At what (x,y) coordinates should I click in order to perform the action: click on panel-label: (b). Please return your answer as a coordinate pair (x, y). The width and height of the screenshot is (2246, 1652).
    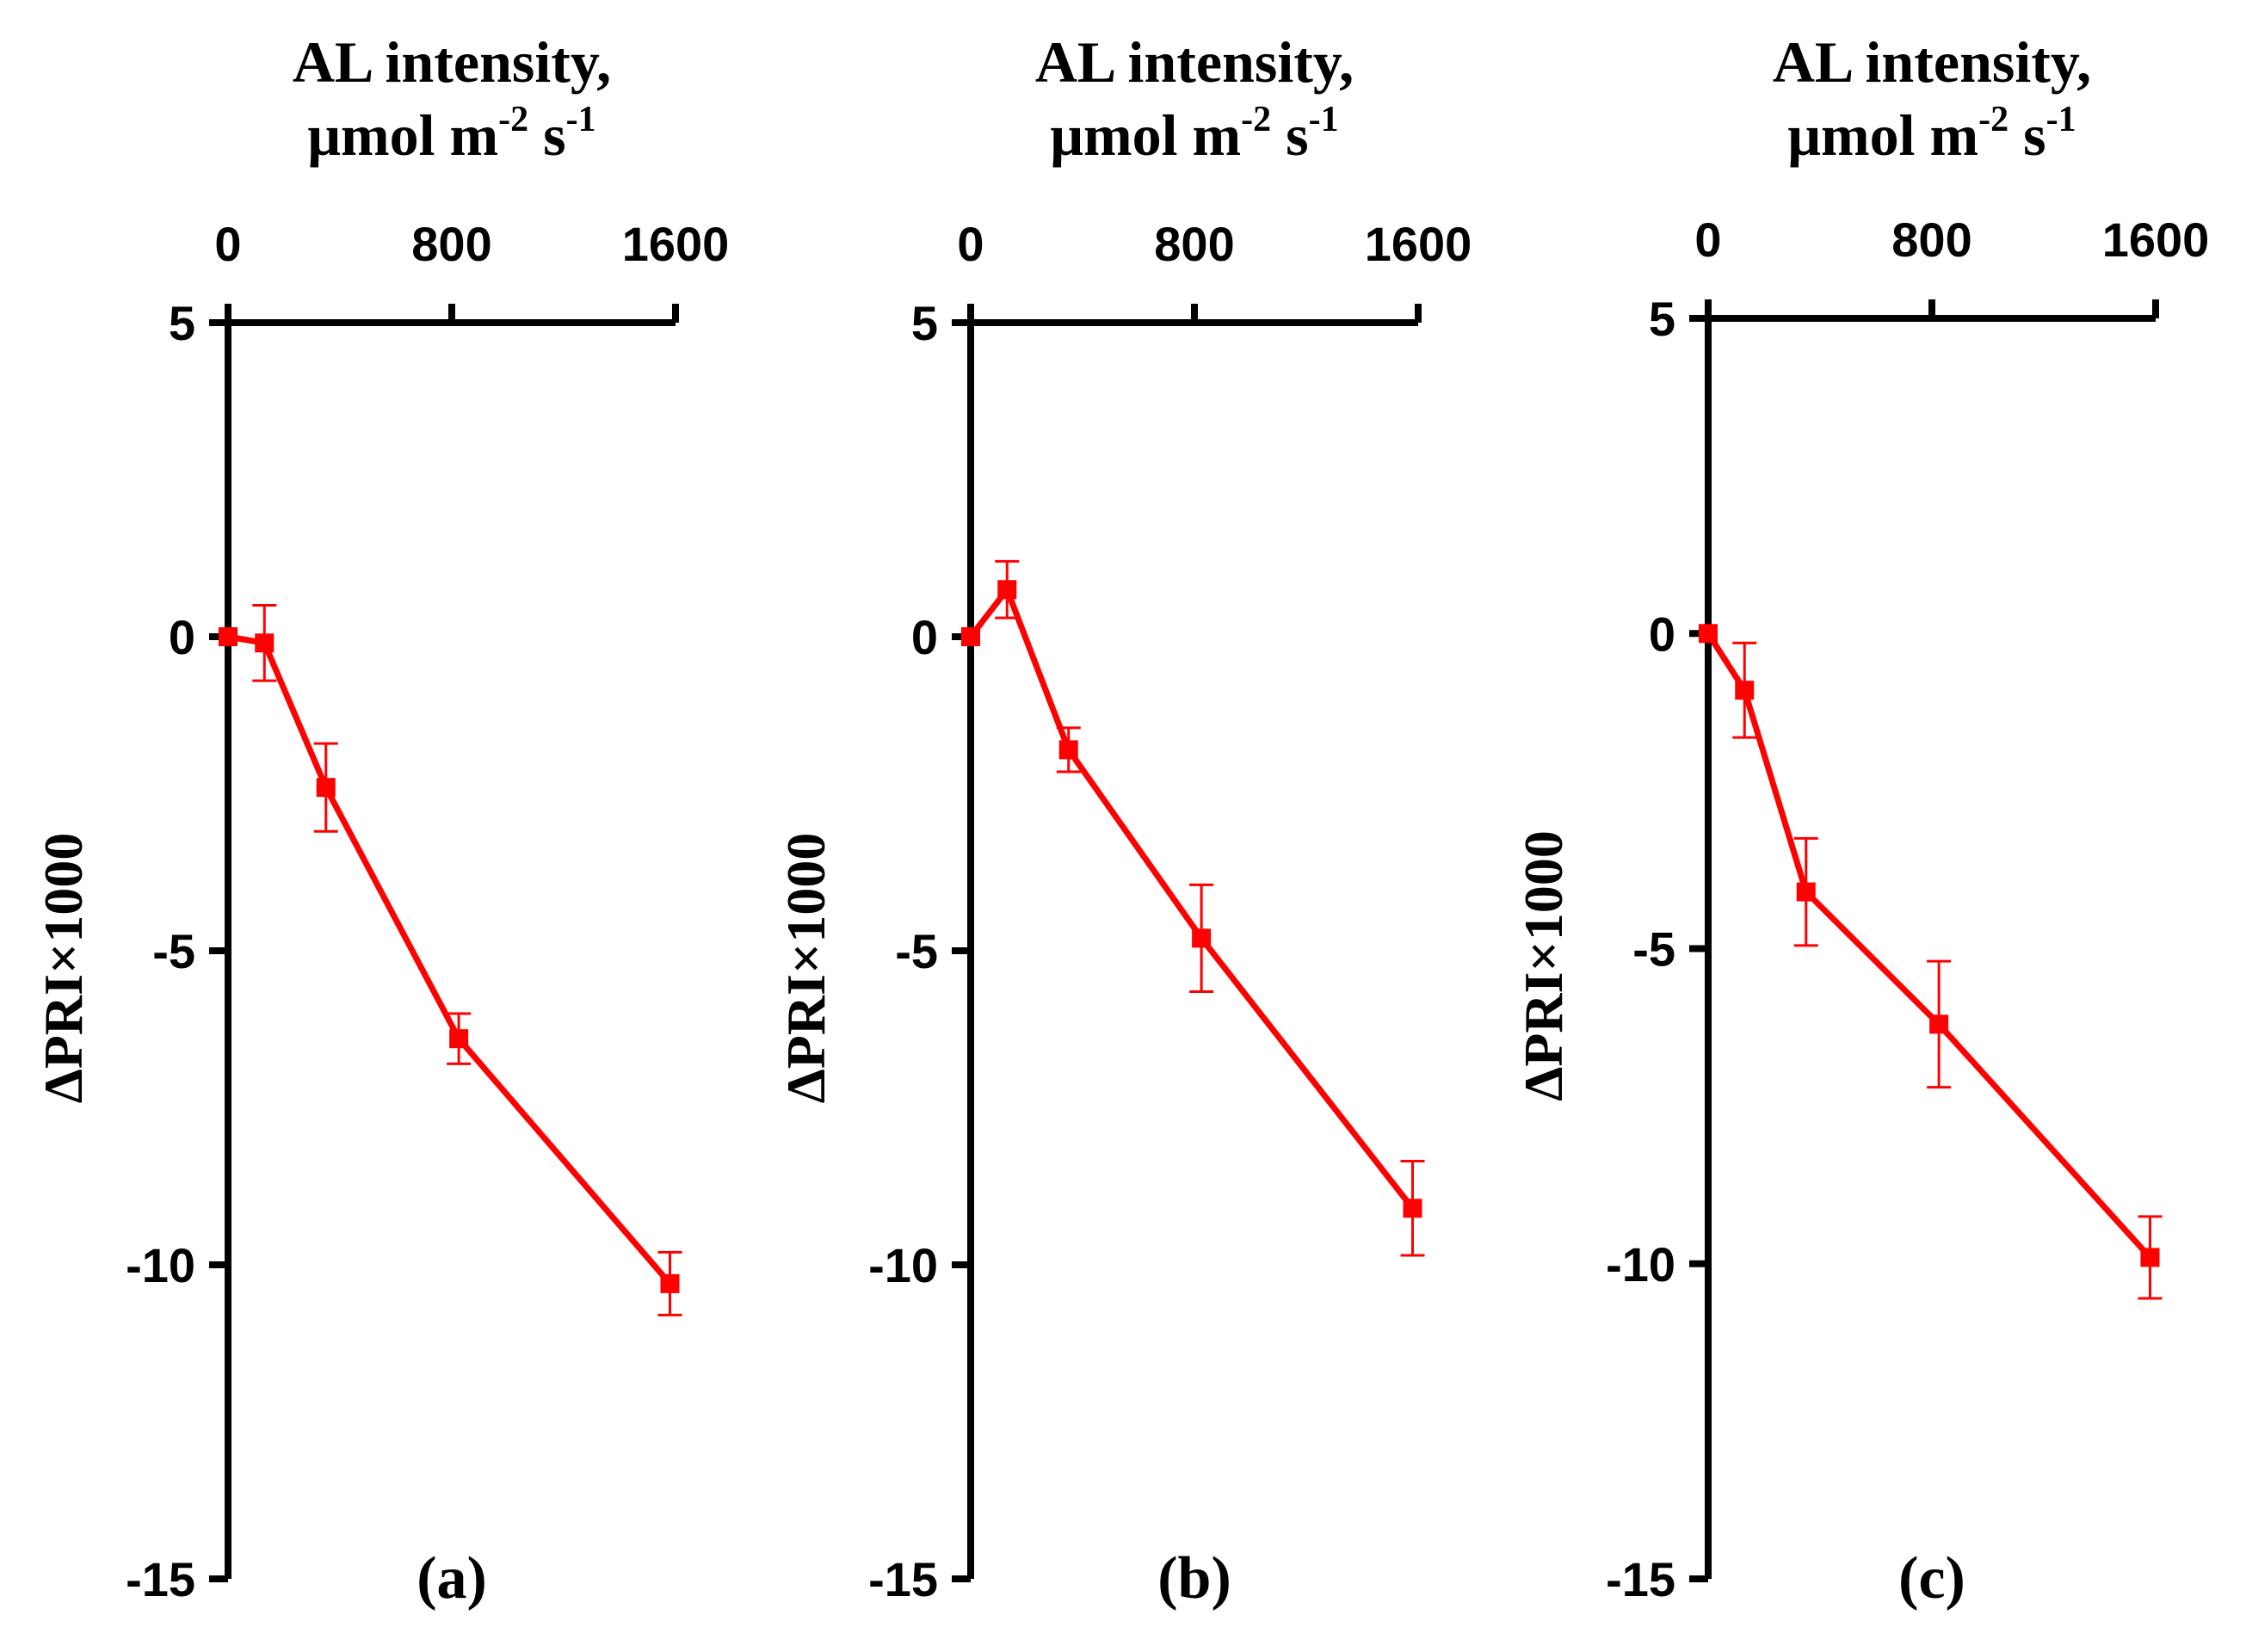
    Looking at the image, I should click on (1194, 1578).